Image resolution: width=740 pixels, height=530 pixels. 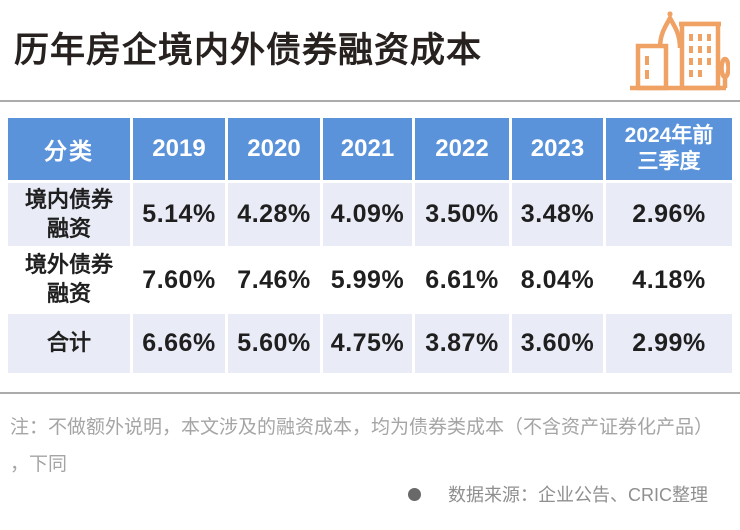 What do you see at coordinates (367, 280) in the screenshot?
I see `data-cell: 5.99%` at bounding box center [367, 280].